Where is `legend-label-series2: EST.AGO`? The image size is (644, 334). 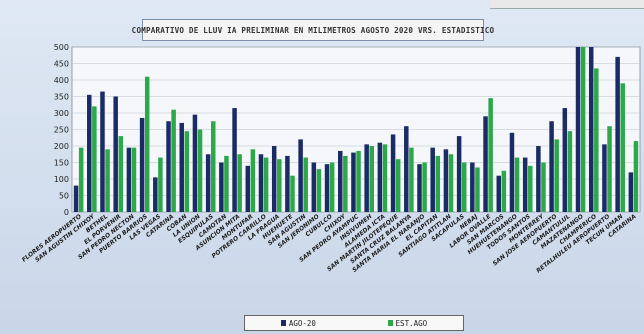 legend-label-series2: EST.AGO is located at coordinates (411, 323).